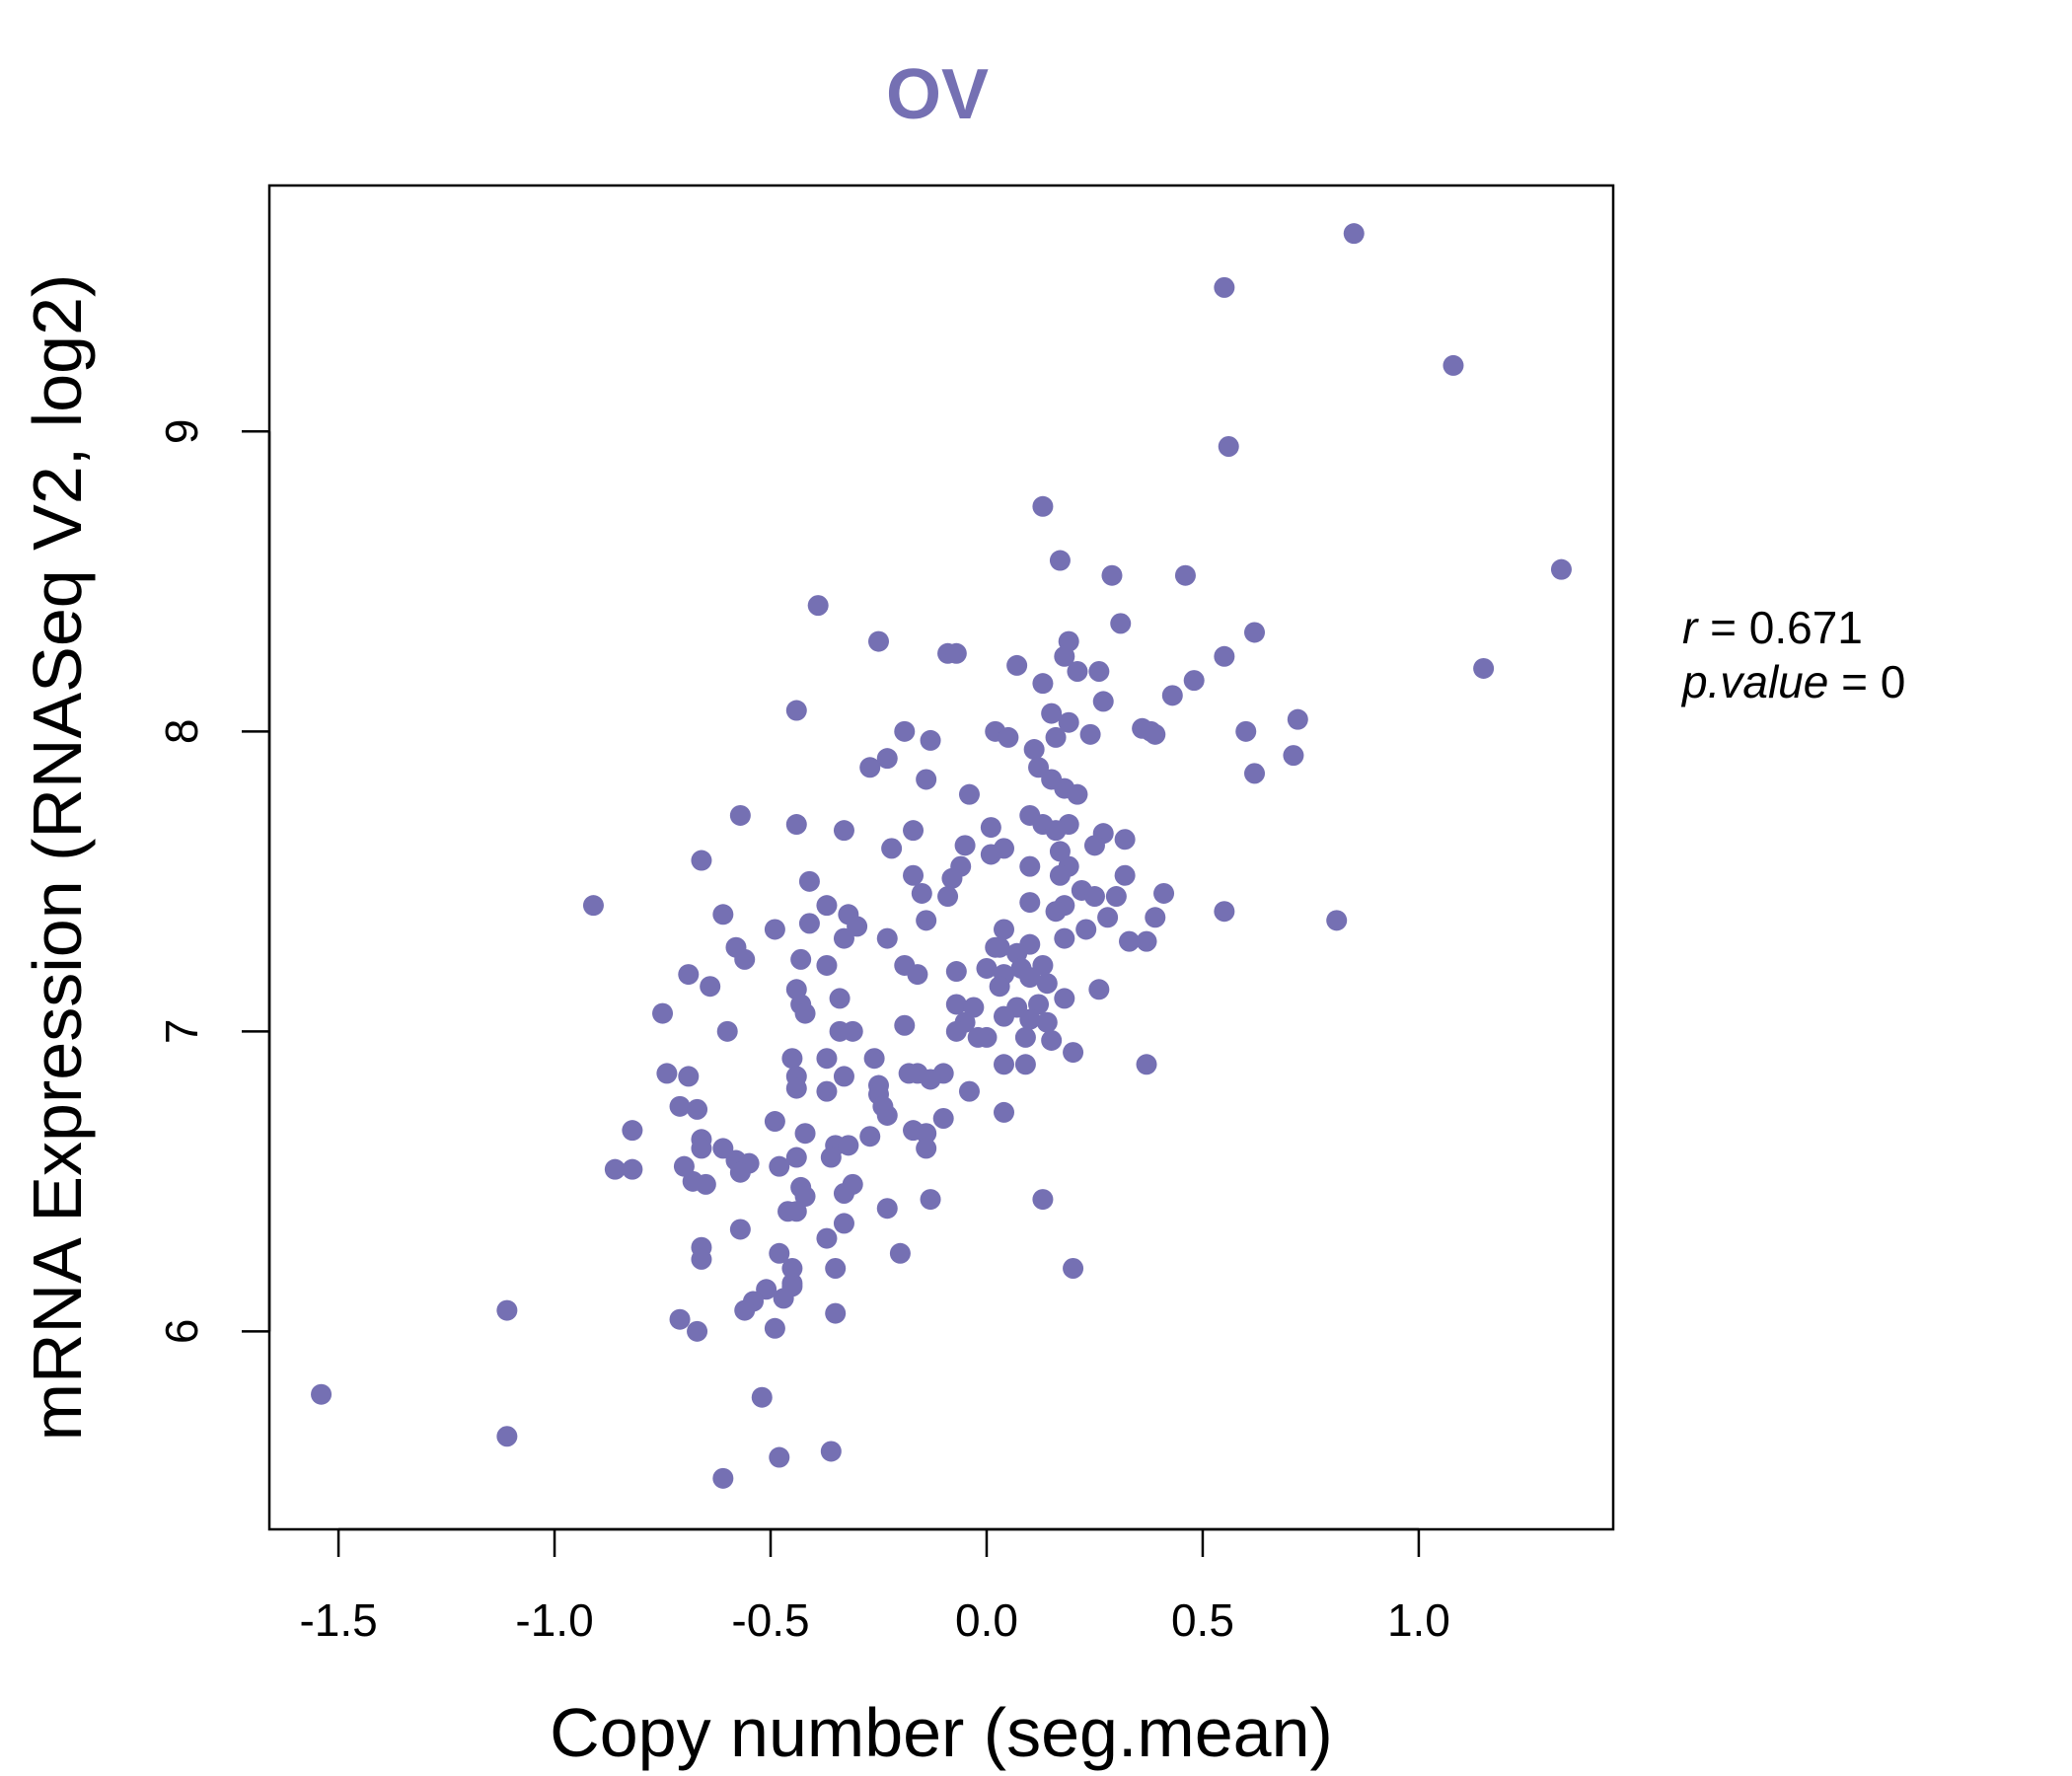 This screenshot has width=2072, height=1776. Describe the element at coordinates (58, 858) in the screenshot. I see `y-axis-label: mRNA Expression (RNASeq V2, log2)` at that location.